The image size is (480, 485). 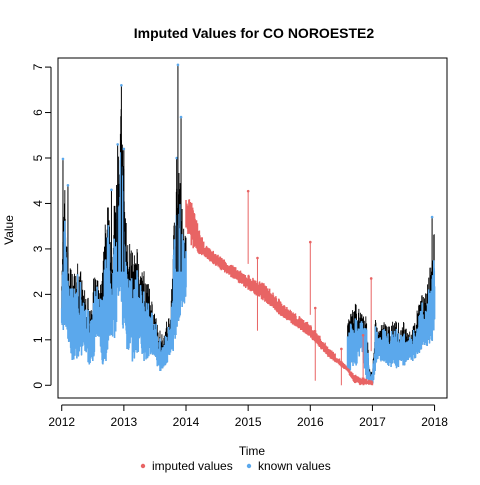 I want to click on x-axis-label: Time, so click(x=252, y=451).